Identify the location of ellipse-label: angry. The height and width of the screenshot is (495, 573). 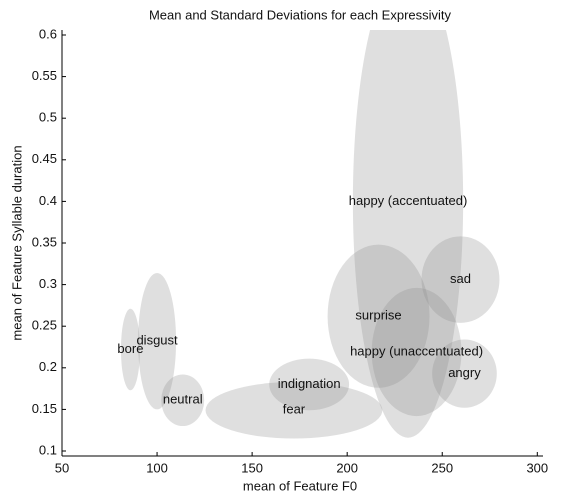
(464, 372).